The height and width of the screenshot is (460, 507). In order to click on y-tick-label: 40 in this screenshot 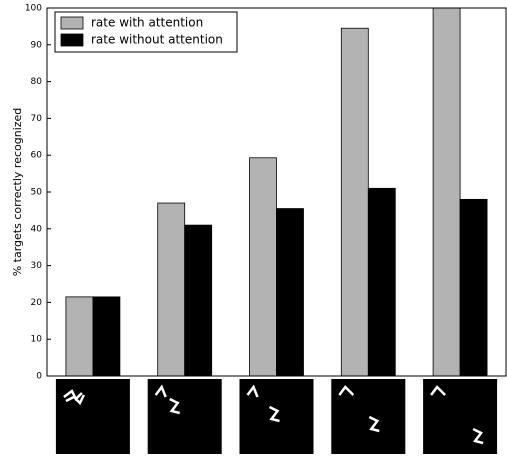, I will do `click(37, 229)`.